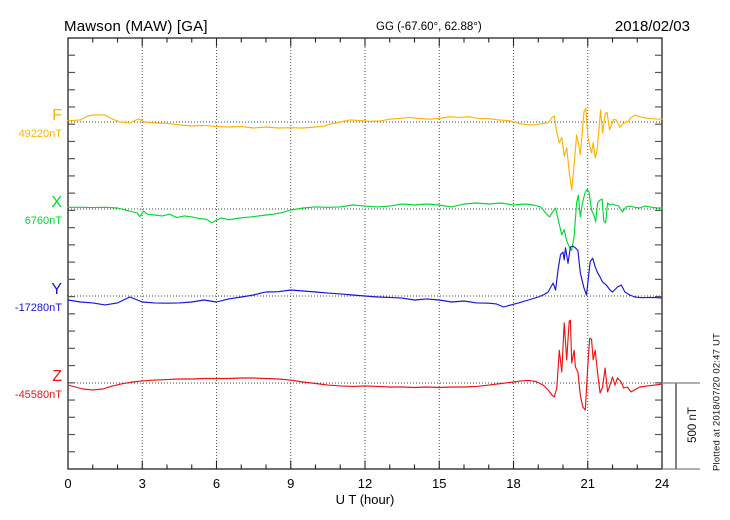  What do you see at coordinates (513, 483) in the screenshot?
I see `x-tick-label: 18` at bounding box center [513, 483].